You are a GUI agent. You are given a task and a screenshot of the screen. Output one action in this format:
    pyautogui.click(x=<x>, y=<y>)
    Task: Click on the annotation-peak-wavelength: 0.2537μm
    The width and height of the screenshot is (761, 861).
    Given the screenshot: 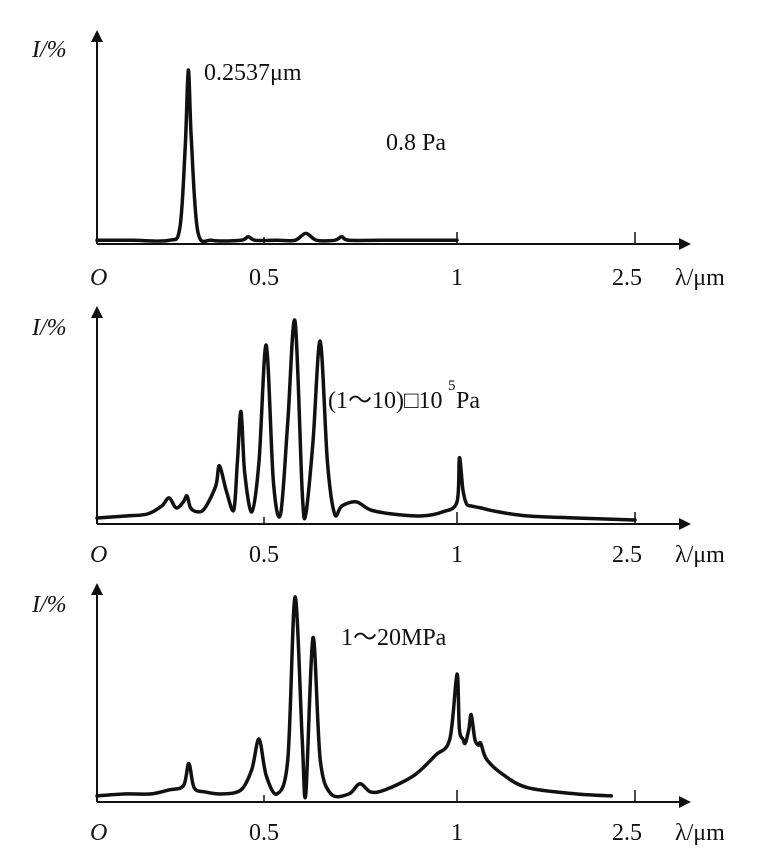 What is the action you would take?
    pyautogui.click(x=253, y=73)
    